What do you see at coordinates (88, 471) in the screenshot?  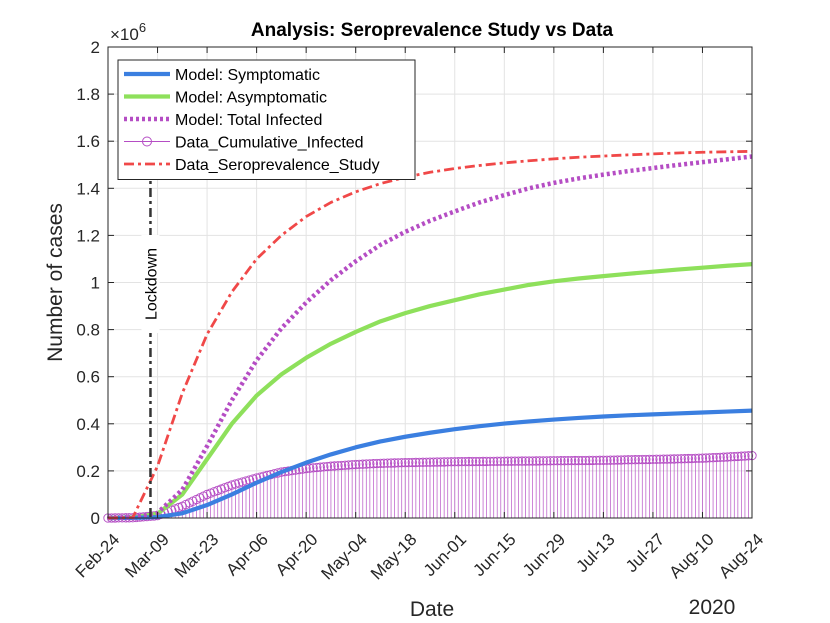 I see `y-tick-label: 0.2` at bounding box center [88, 471].